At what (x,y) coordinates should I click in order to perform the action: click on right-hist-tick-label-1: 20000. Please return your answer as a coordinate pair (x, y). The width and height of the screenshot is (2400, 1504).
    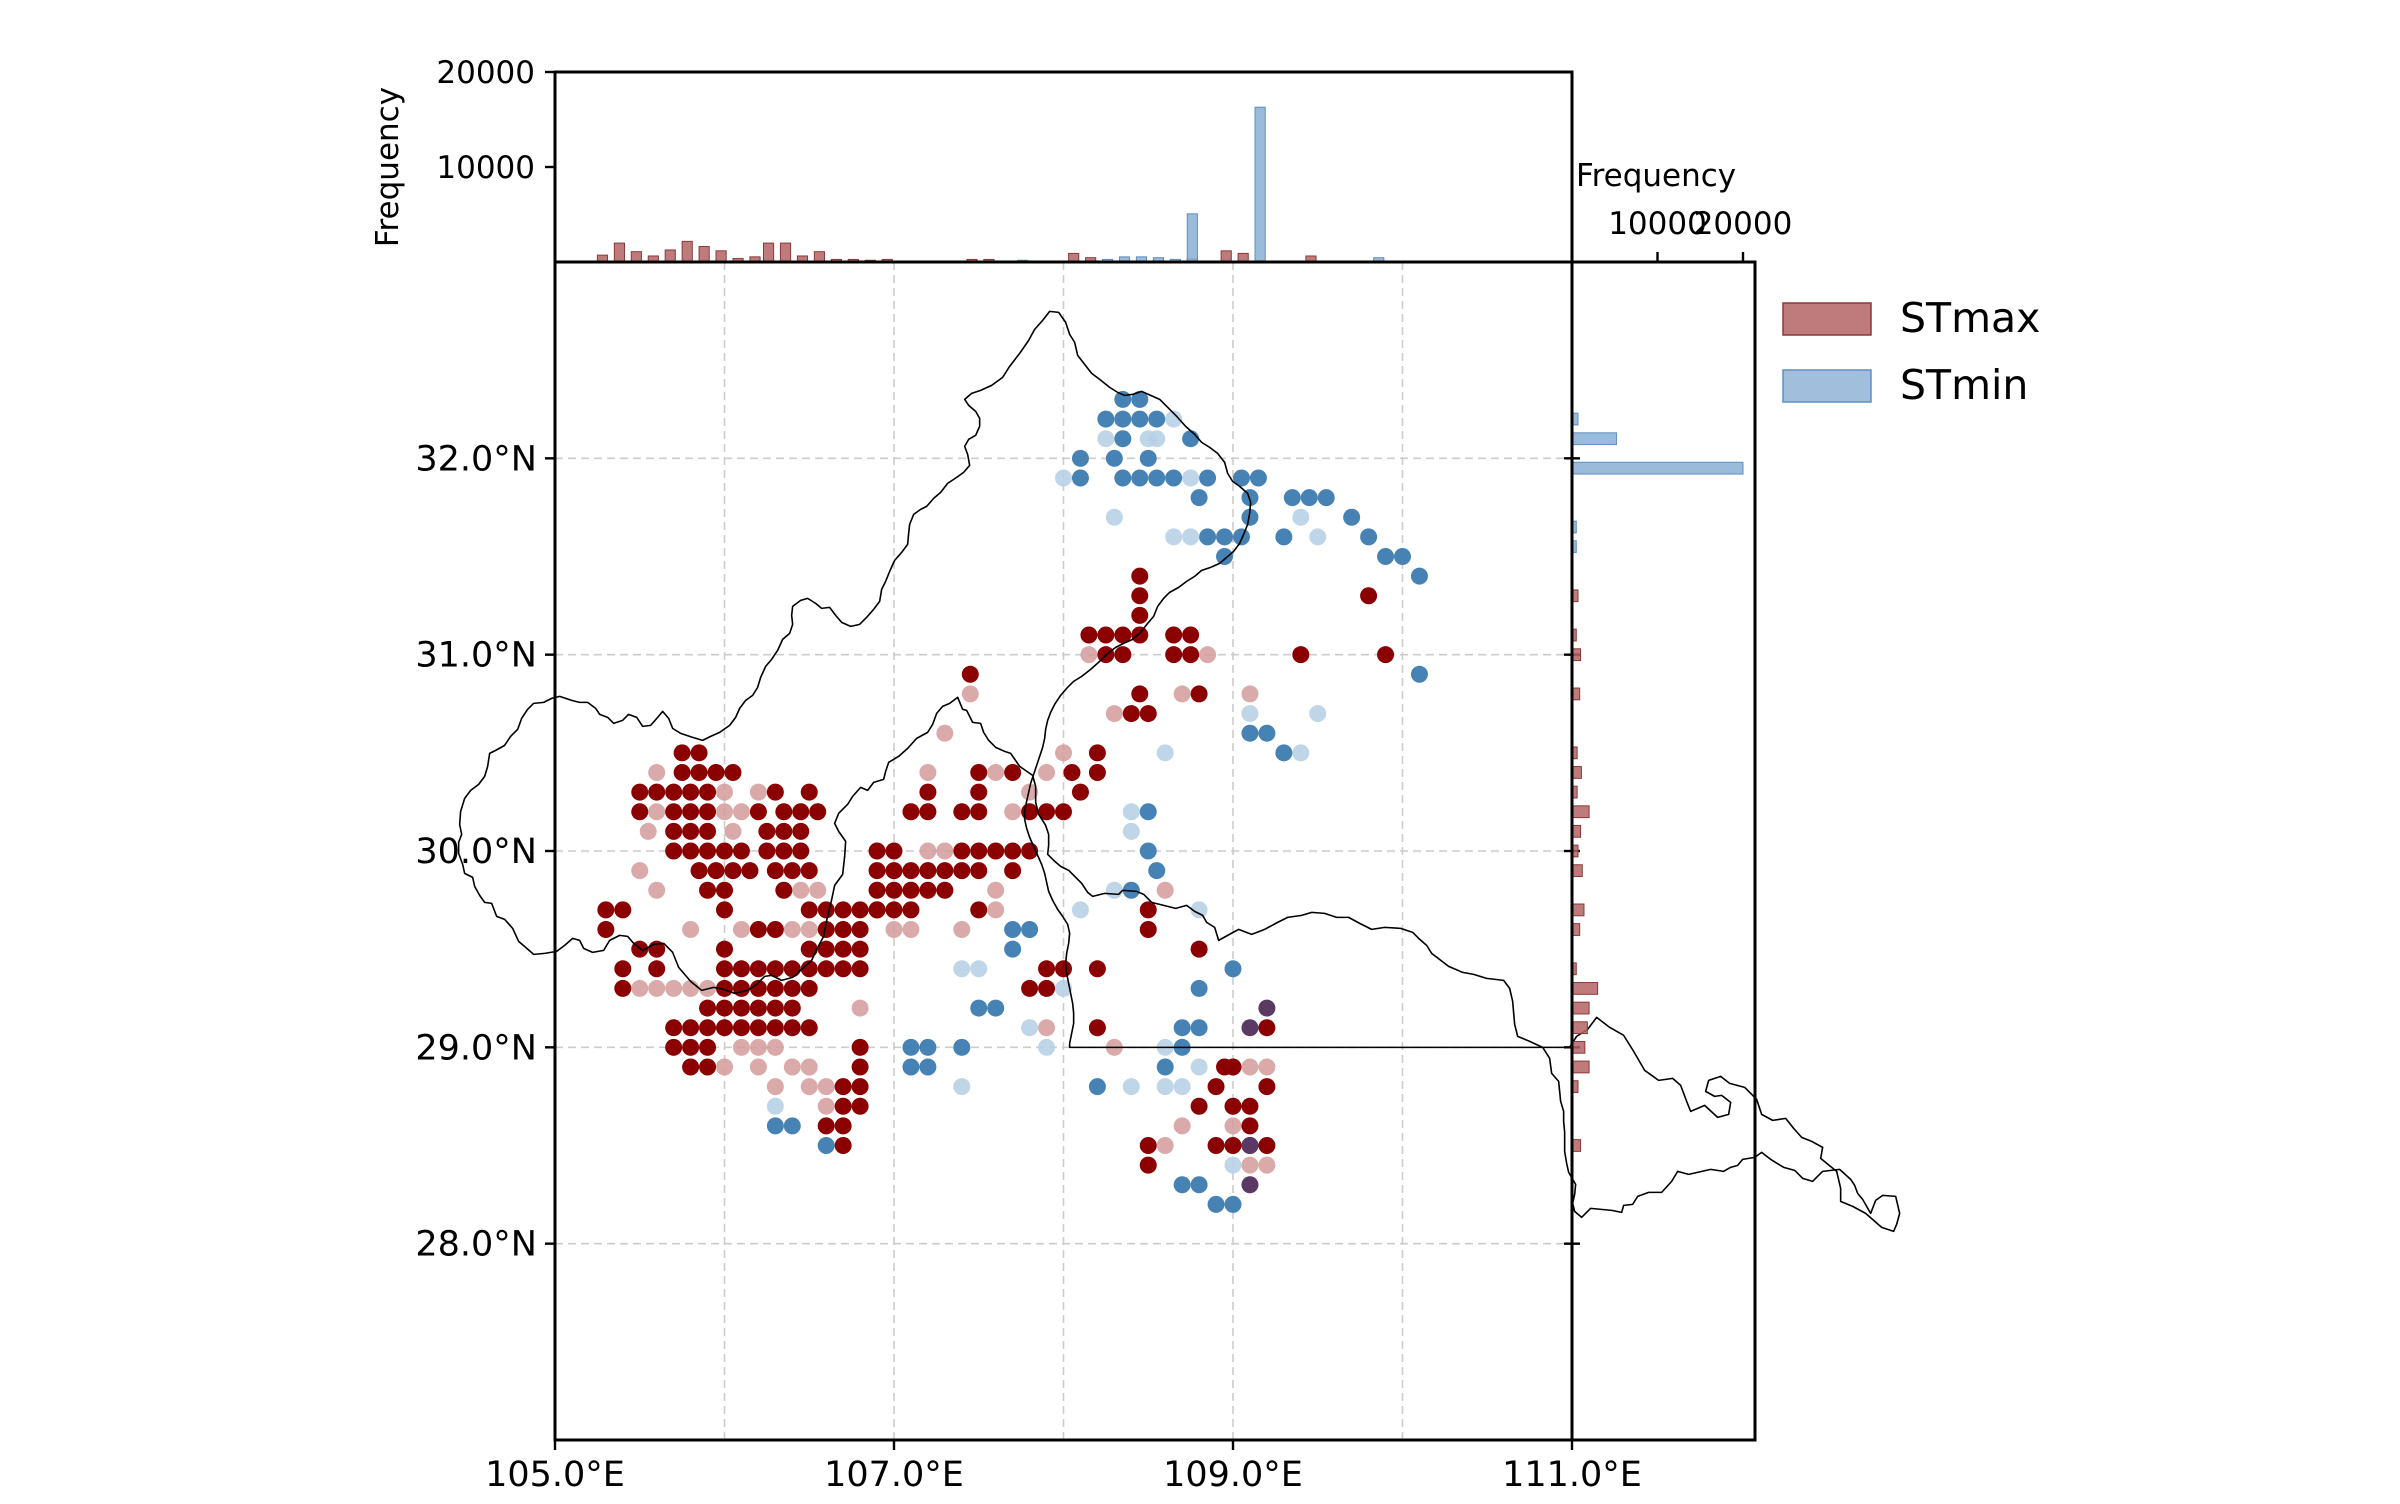
    Looking at the image, I should click on (1743, 224).